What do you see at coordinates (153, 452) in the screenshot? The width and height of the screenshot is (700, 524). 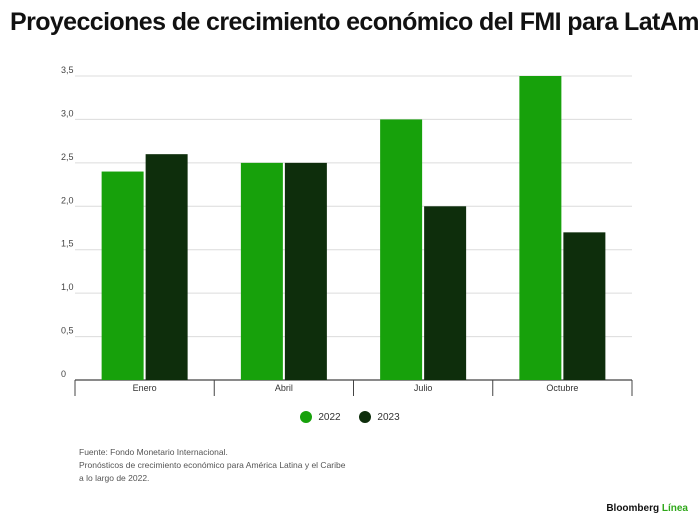 I see `source-note-line: Fuente: Fondo Monetario Internacional.` at bounding box center [153, 452].